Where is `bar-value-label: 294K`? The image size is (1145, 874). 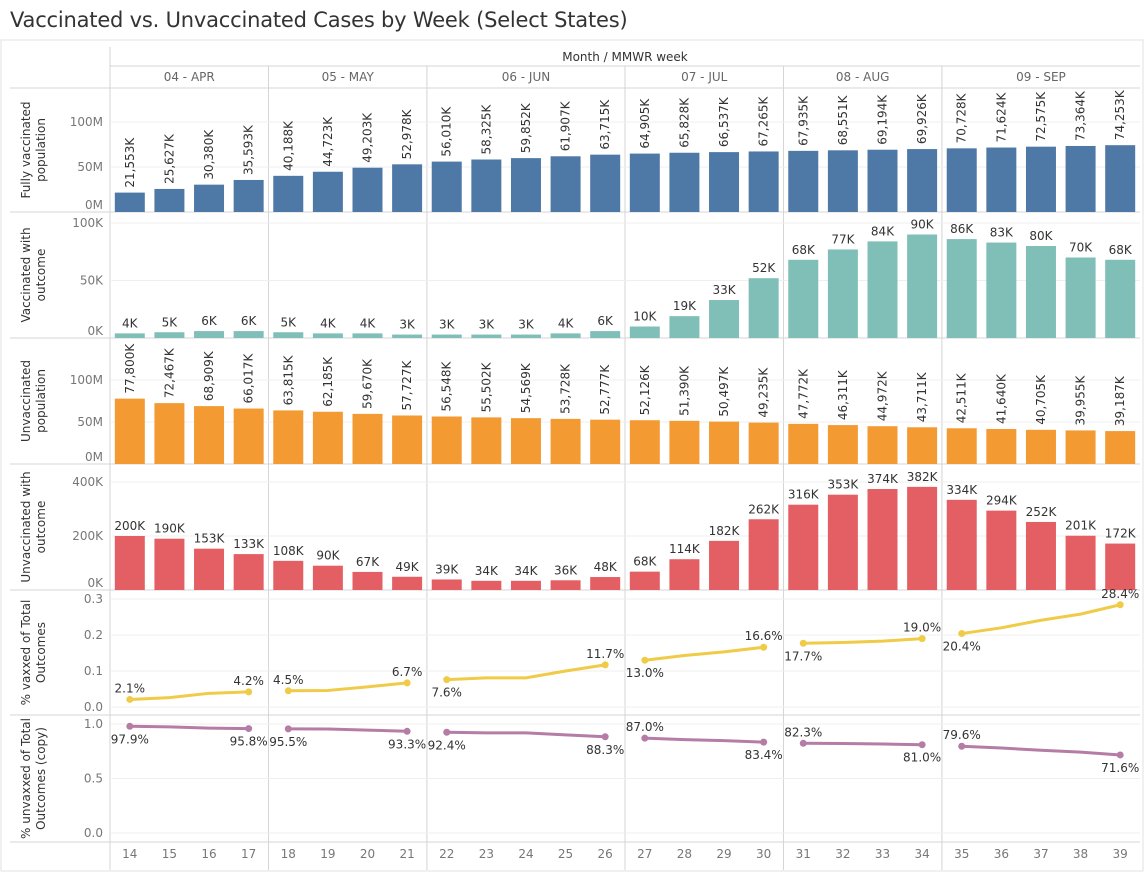 bar-value-label: 294K is located at coordinates (1002, 501).